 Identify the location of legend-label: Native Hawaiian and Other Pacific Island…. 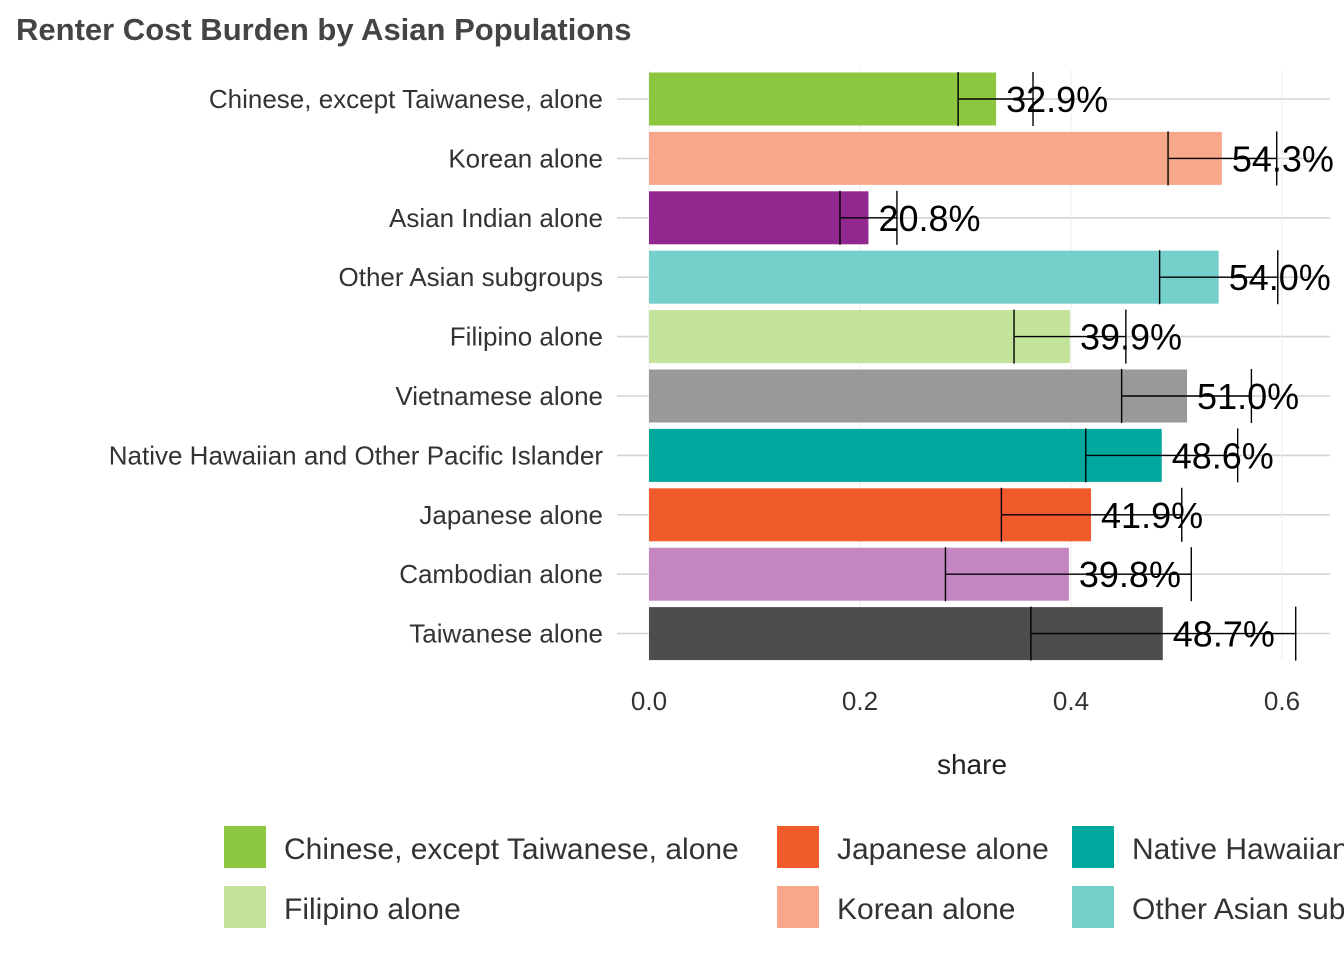
(1238, 849).